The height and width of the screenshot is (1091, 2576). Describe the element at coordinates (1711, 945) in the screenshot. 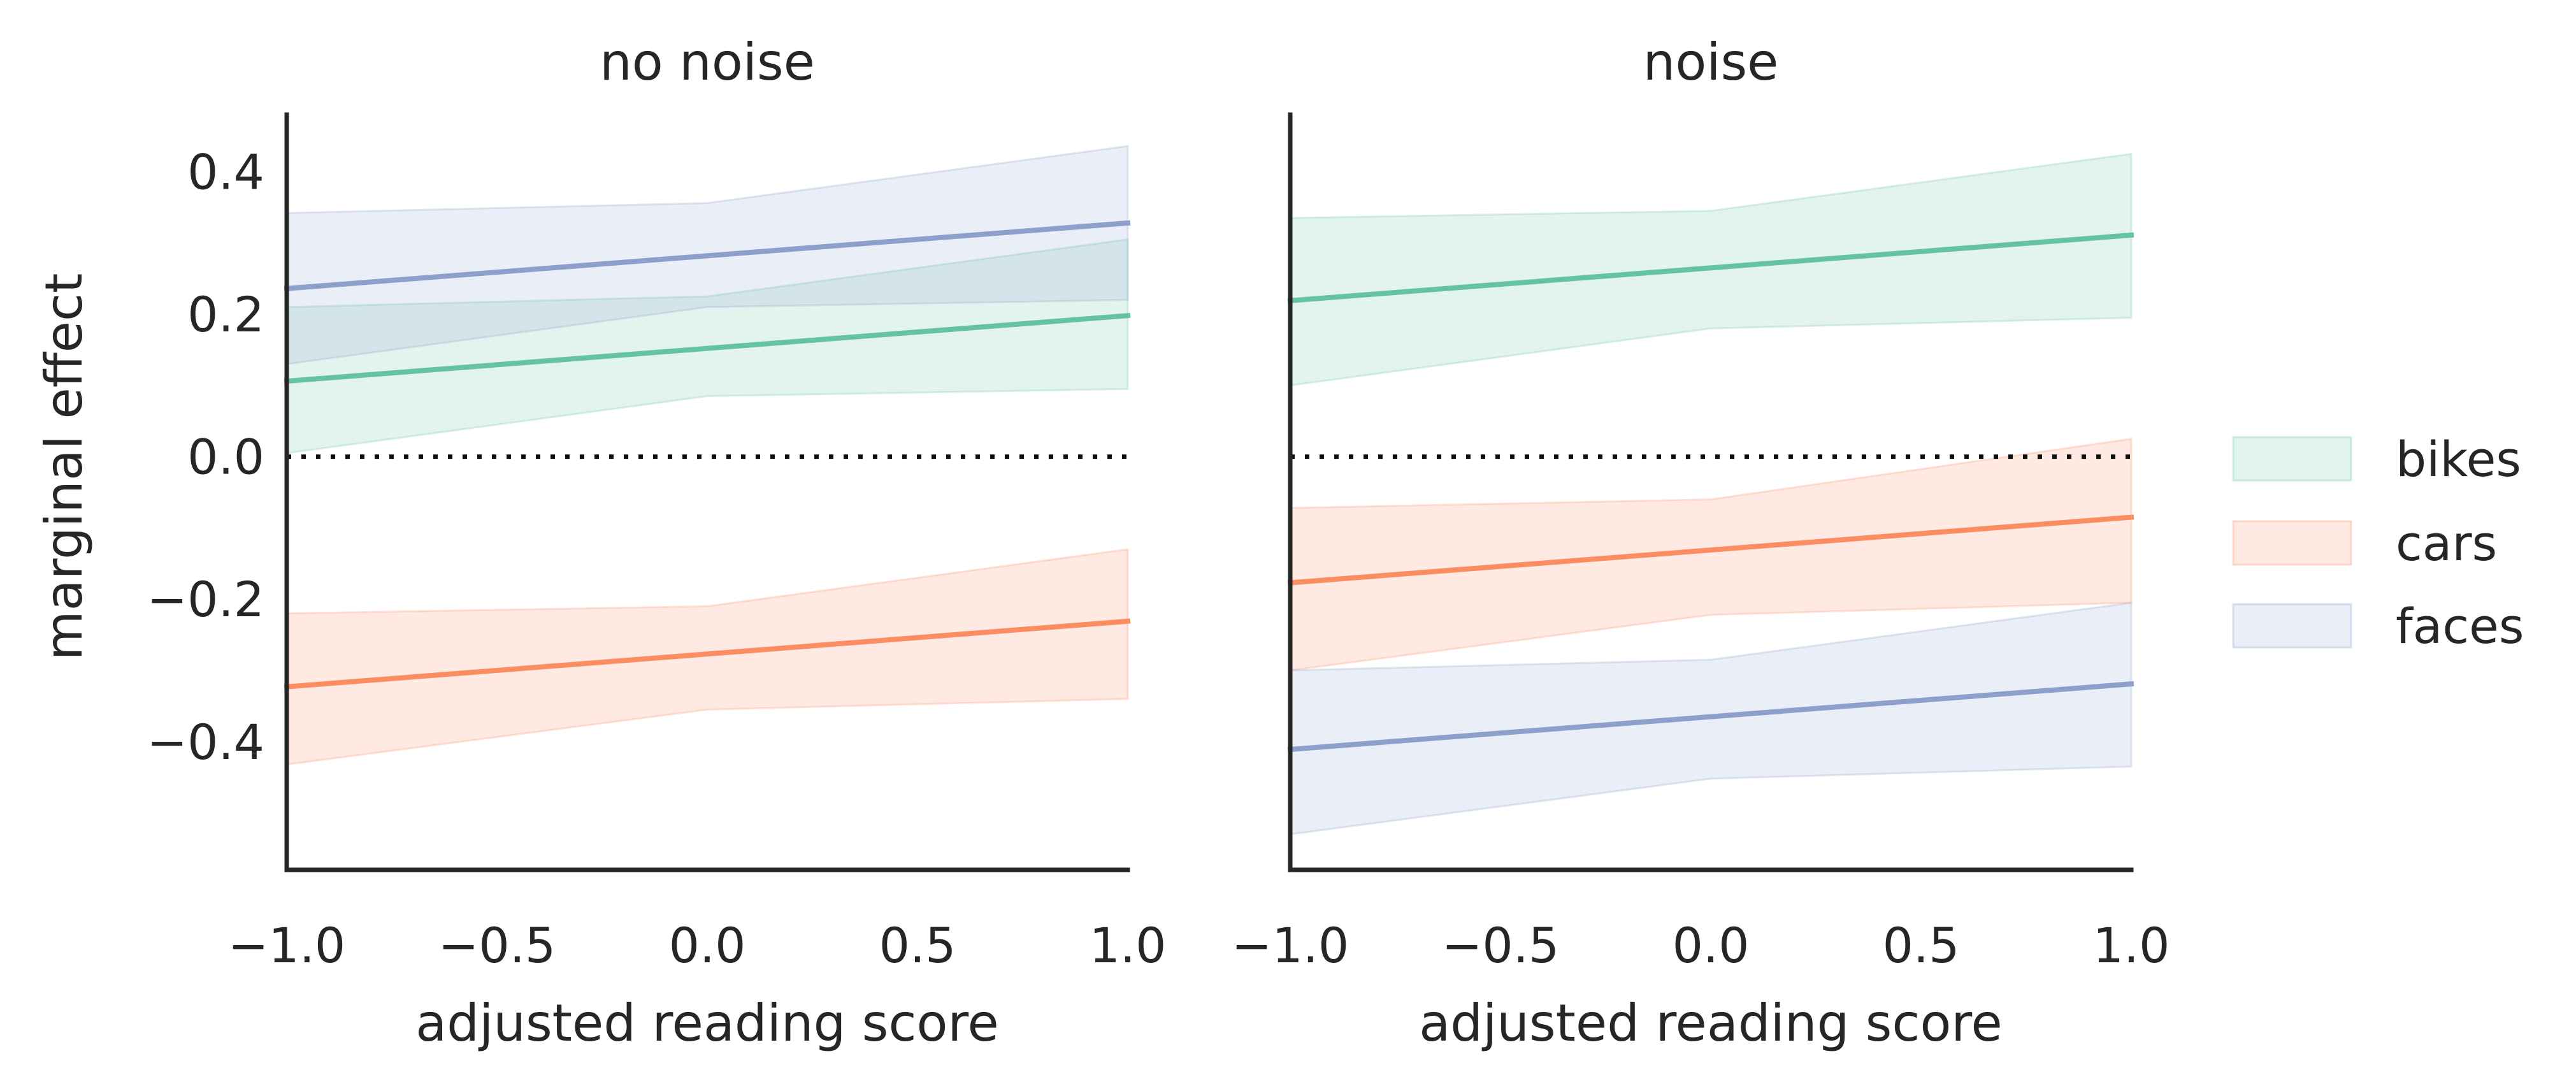

I see `x-tick-label-panel-2: 0.0` at that location.